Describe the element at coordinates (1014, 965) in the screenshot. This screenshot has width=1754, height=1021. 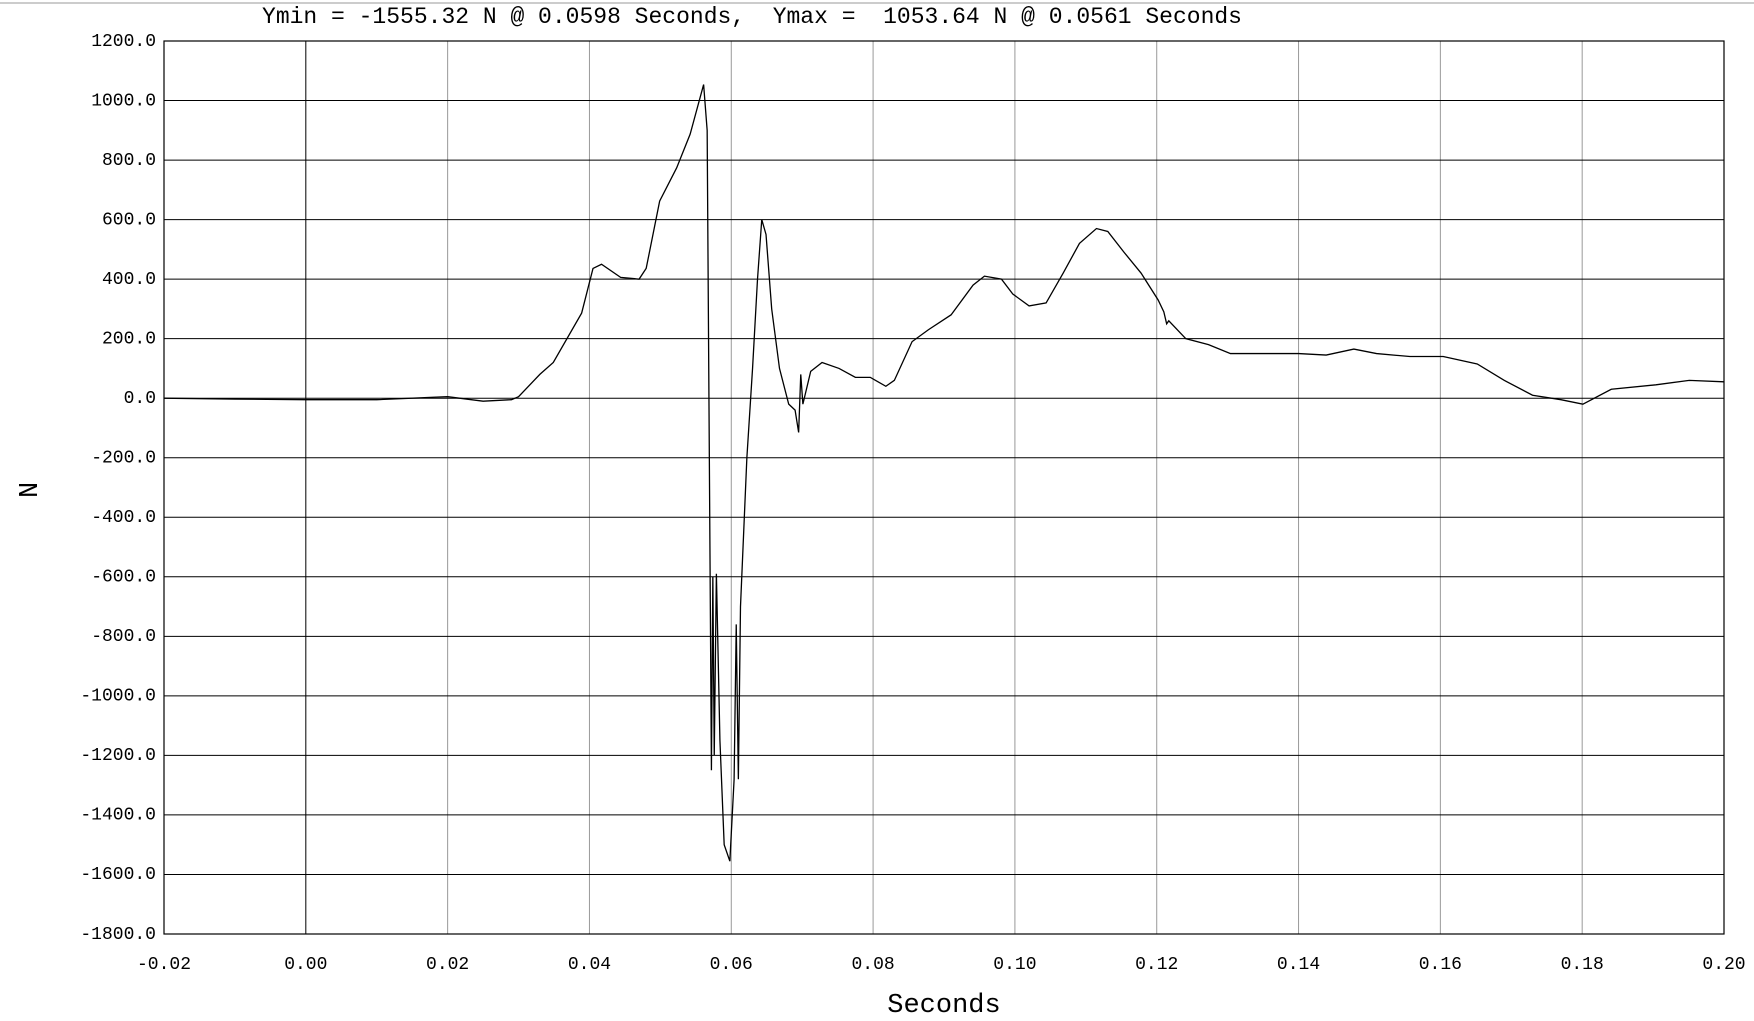
I see `x-tick-label: 0.10` at that location.